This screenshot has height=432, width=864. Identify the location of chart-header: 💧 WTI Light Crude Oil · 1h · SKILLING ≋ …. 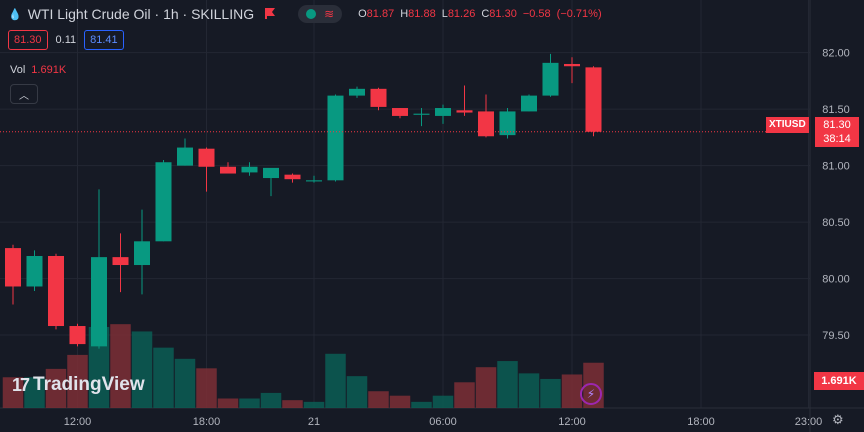
(305, 14).